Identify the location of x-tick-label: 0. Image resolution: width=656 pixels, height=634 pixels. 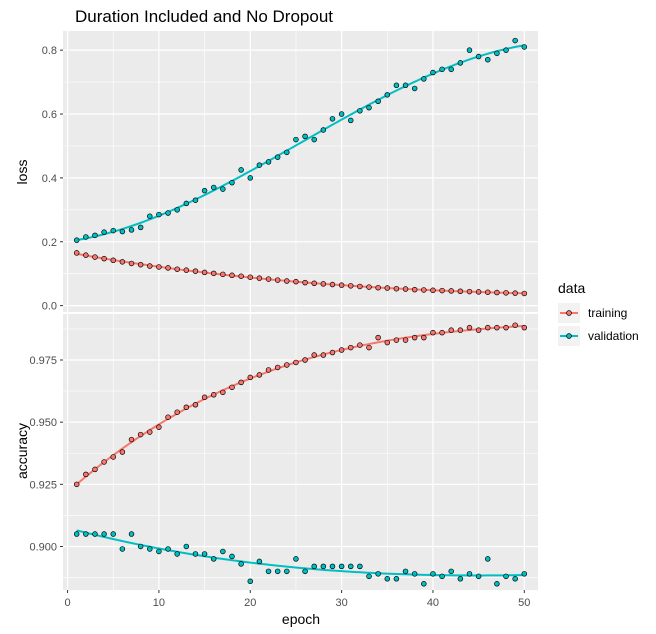
(68, 603).